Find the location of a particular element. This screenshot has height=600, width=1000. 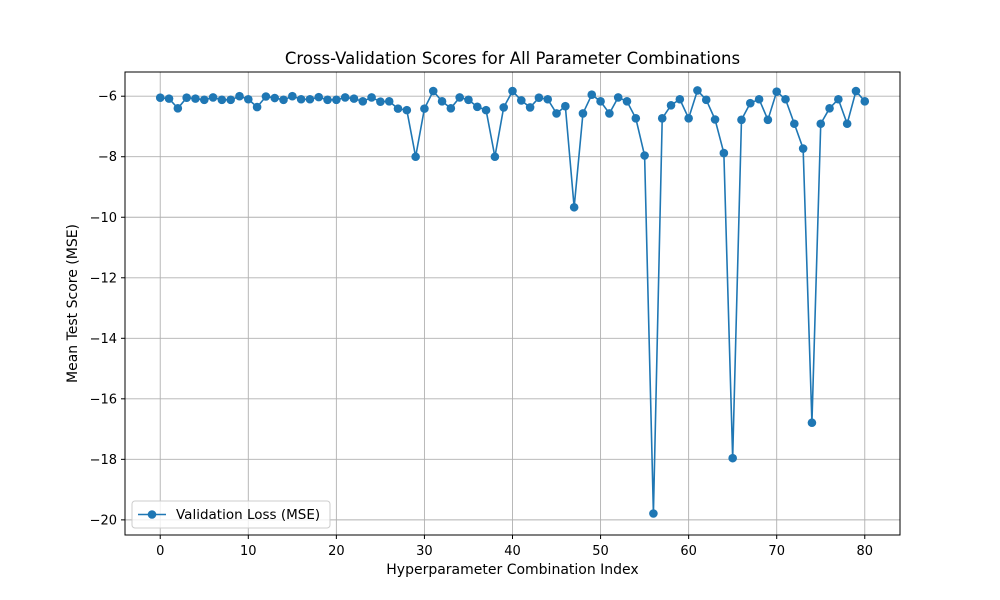

legend: Validation Loss (MSE) is located at coordinates (231, 514).